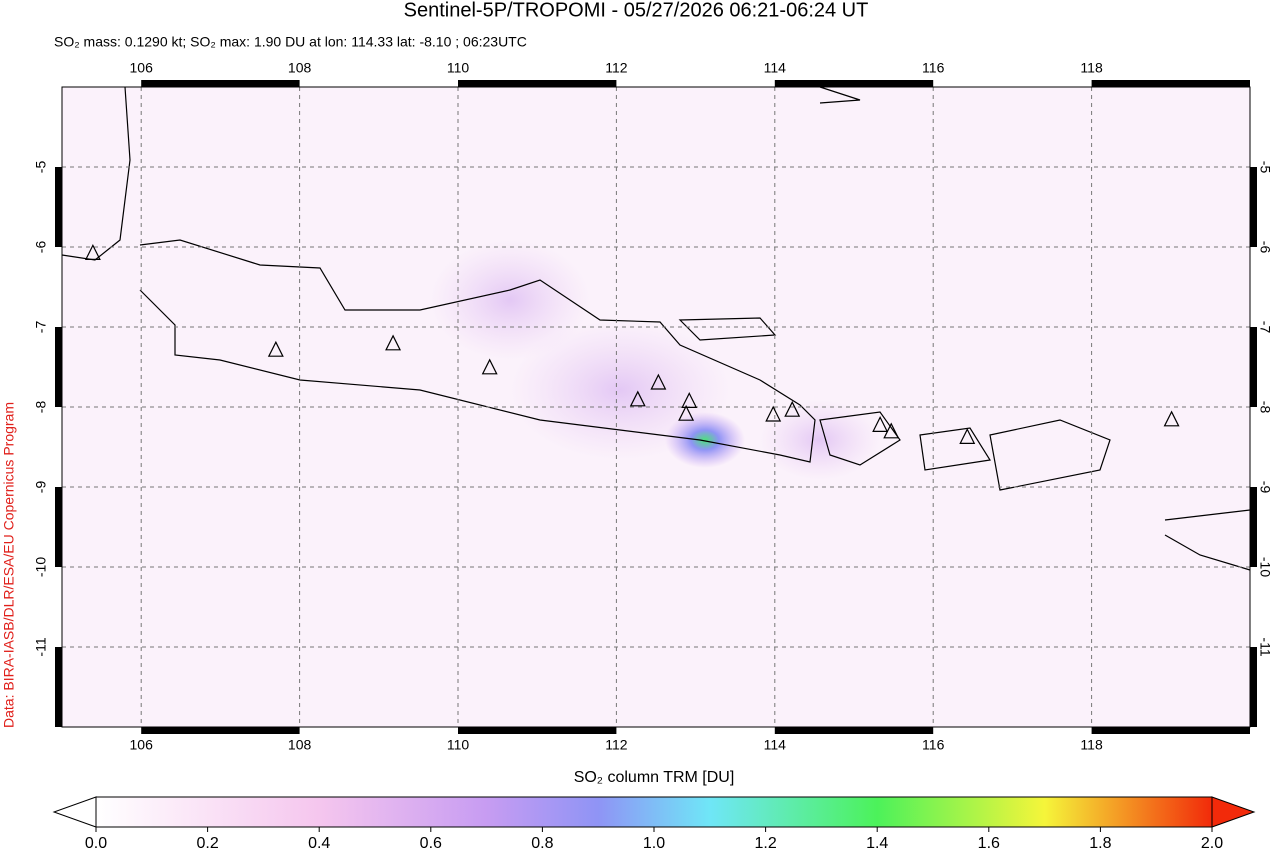 The image size is (1272, 858). Describe the element at coordinates (765, 843) in the screenshot. I see `colorbar-tick-label: 1.2` at that location.